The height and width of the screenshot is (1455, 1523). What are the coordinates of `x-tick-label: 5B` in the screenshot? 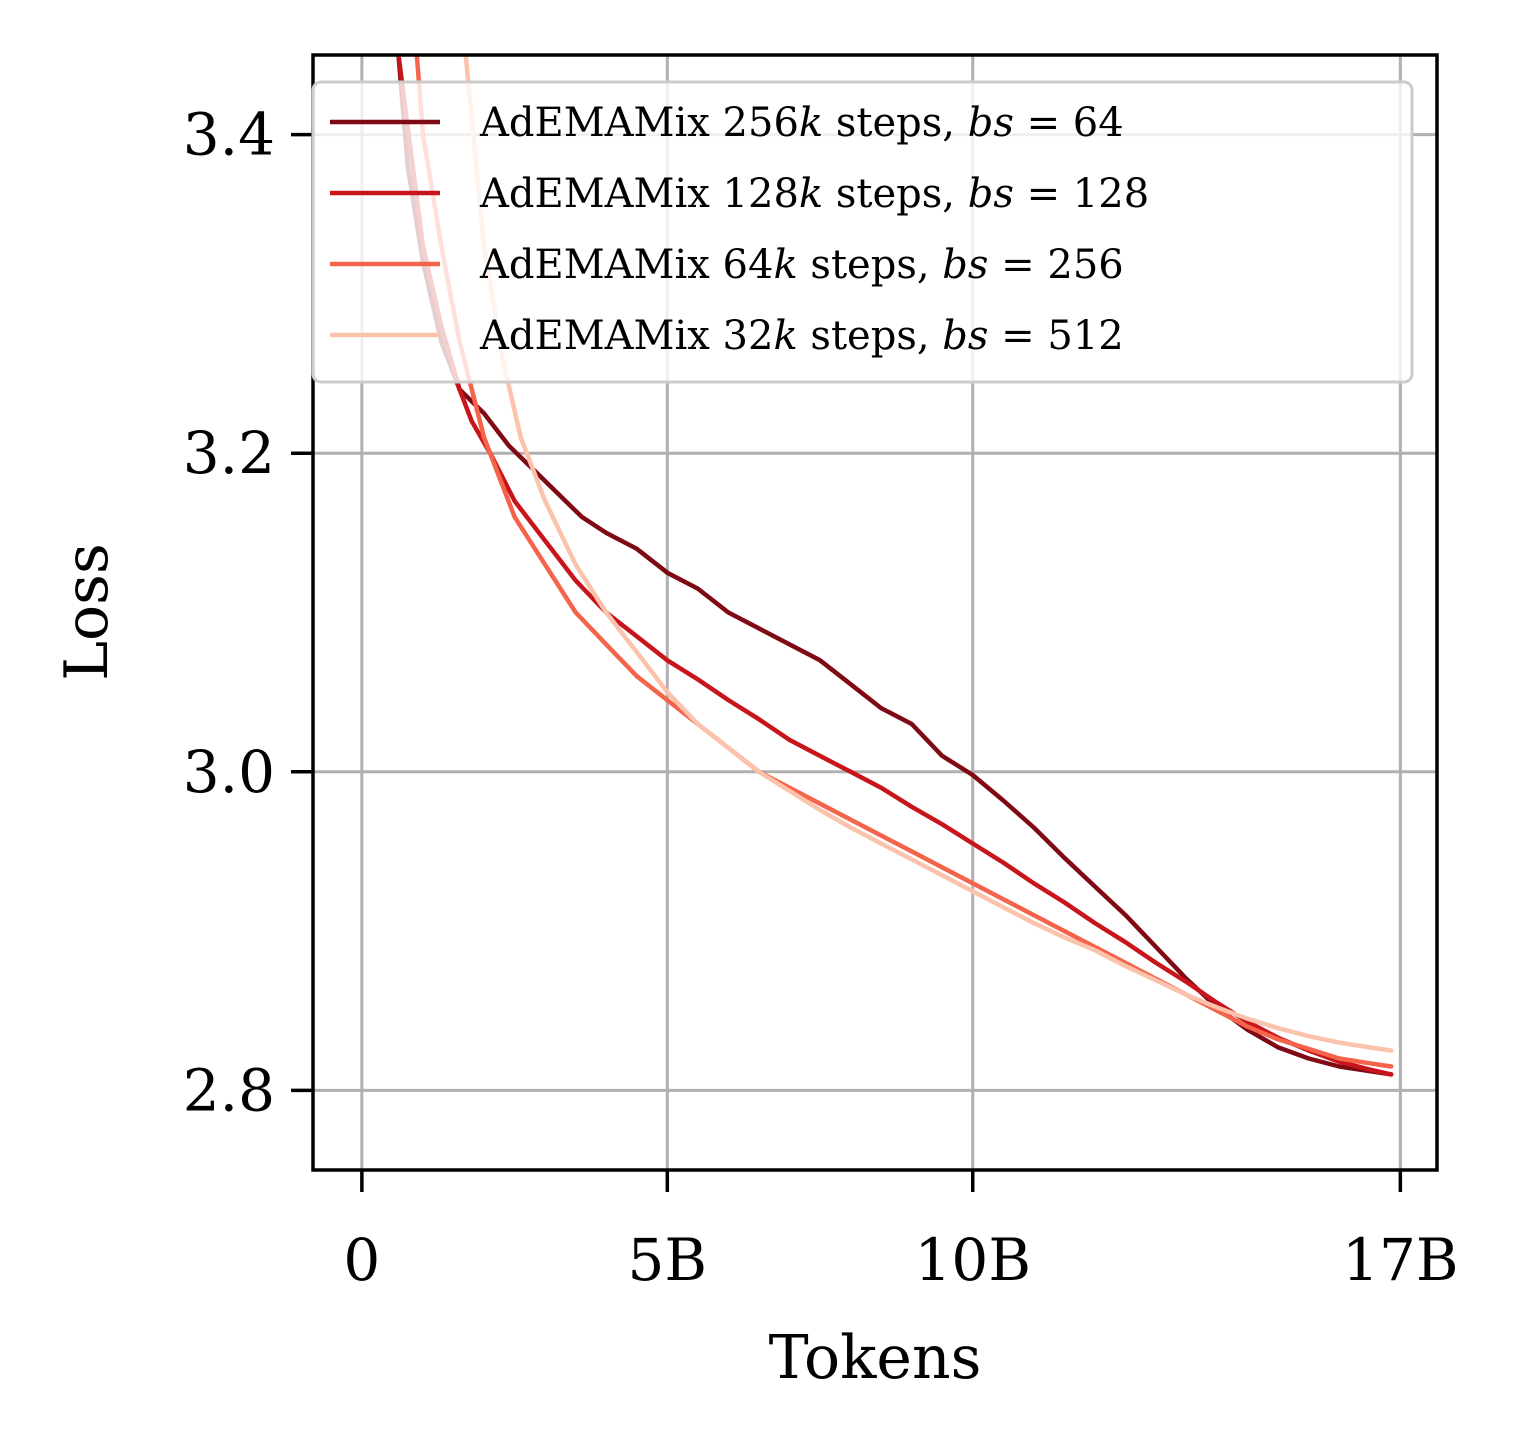 It's located at (668, 1260).